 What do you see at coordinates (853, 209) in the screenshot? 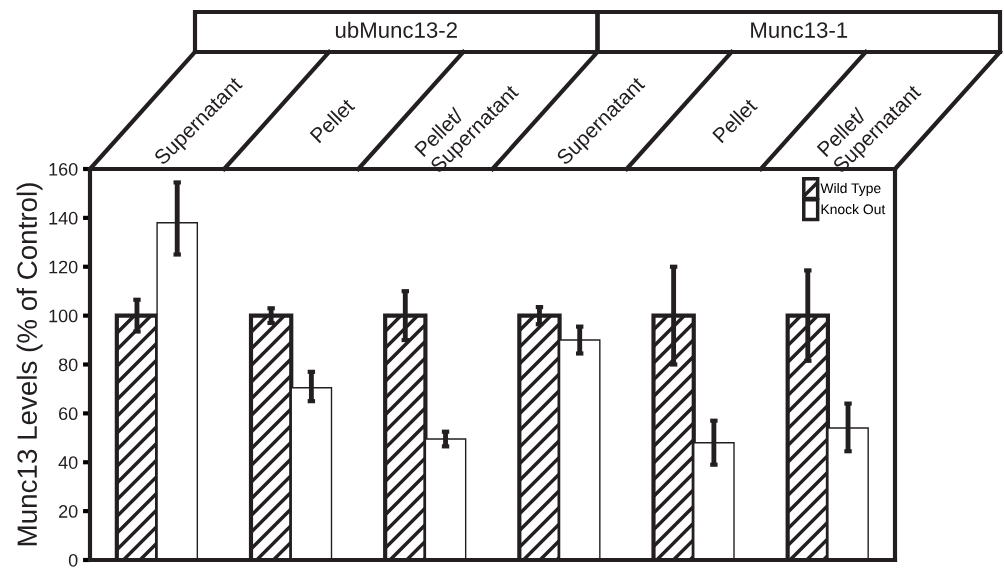
I see `legend-label: Knock Out` at bounding box center [853, 209].